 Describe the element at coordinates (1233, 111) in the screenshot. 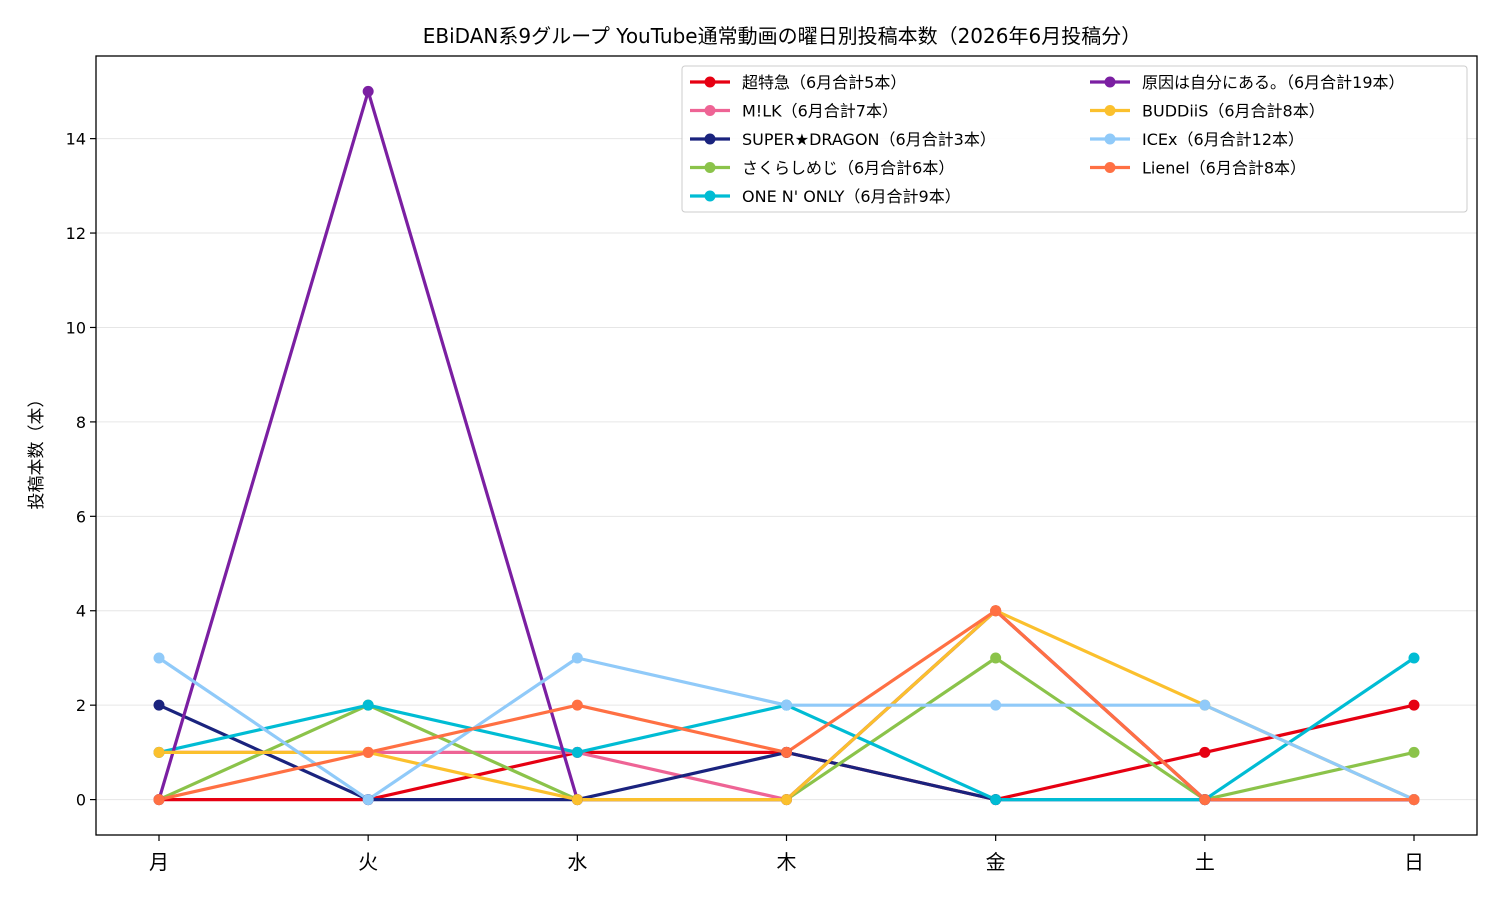

I see `legend-label: BUDDiiS（6月合計8本）` at that location.